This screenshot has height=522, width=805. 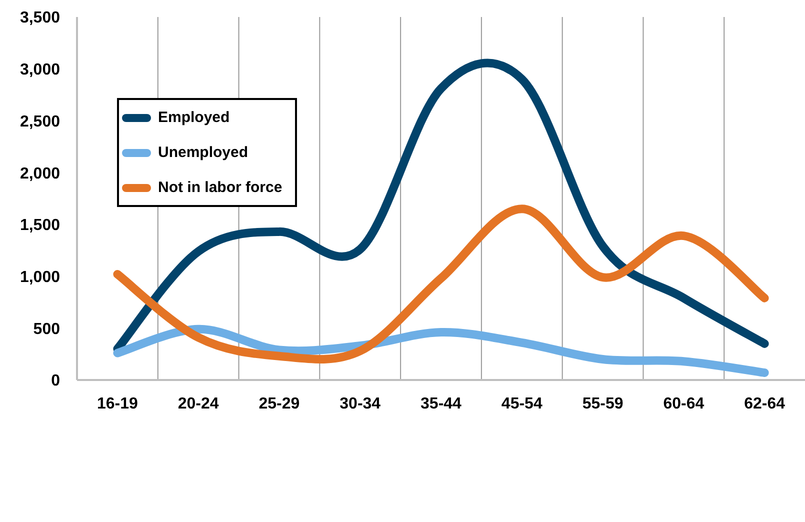 What do you see at coordinates (40, 173) in the screenshot?
I see `y-tick-label: 2,000` at bounding box center [40, 173].